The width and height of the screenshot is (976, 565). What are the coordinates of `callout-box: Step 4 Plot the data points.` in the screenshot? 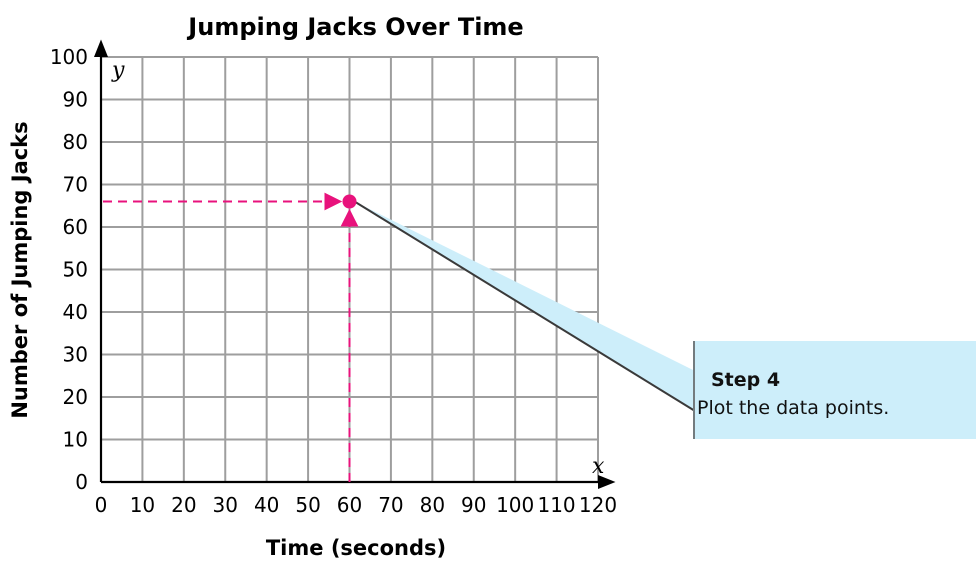 It's located at (834, 390).